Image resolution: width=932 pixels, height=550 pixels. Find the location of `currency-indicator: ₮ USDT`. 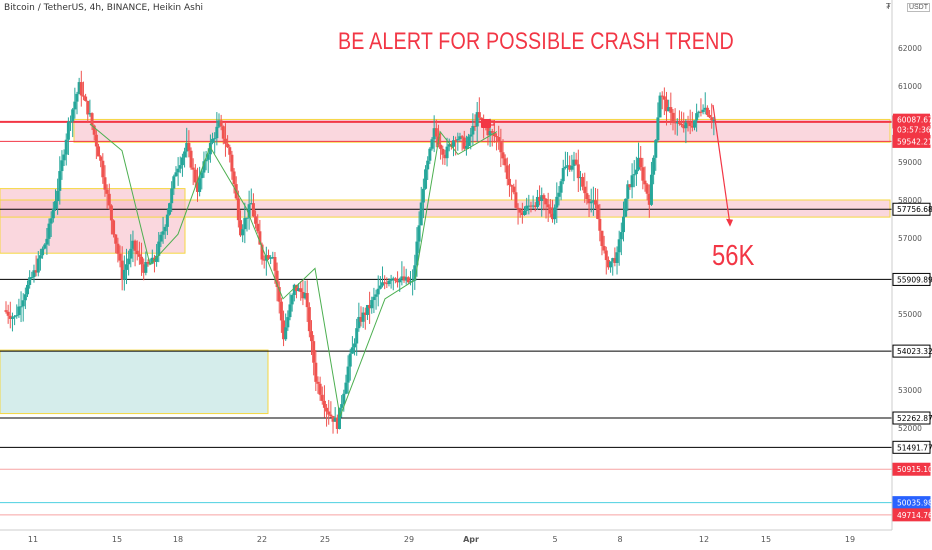

currency-indicator: ₮ USDT is located at coordinates (908, 7).